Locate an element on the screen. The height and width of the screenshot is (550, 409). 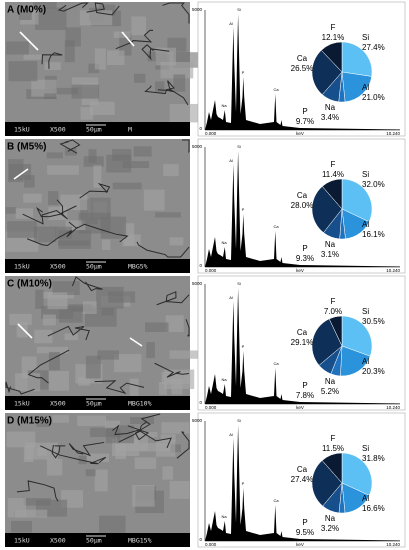
pie-category: Na is located at coordinates (330, 107).